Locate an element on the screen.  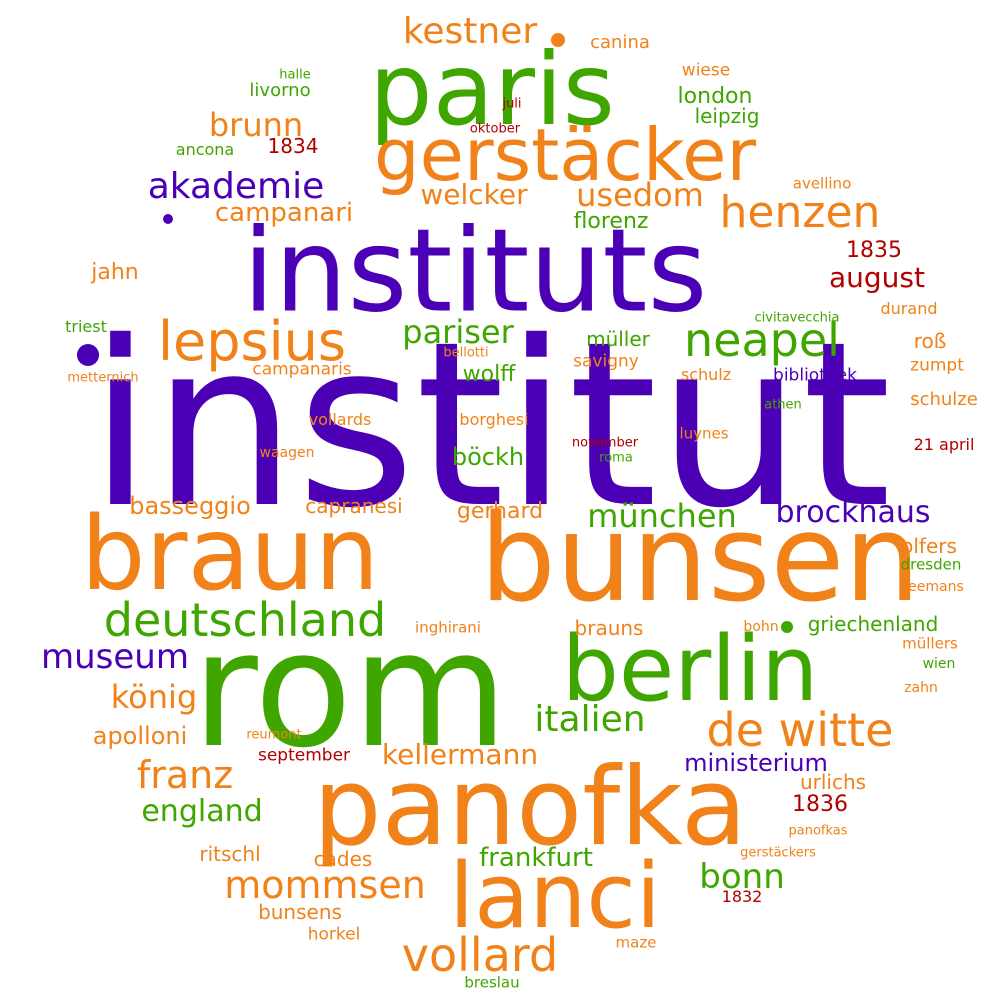
word-rom: rom is located at coordinates (350, 689).